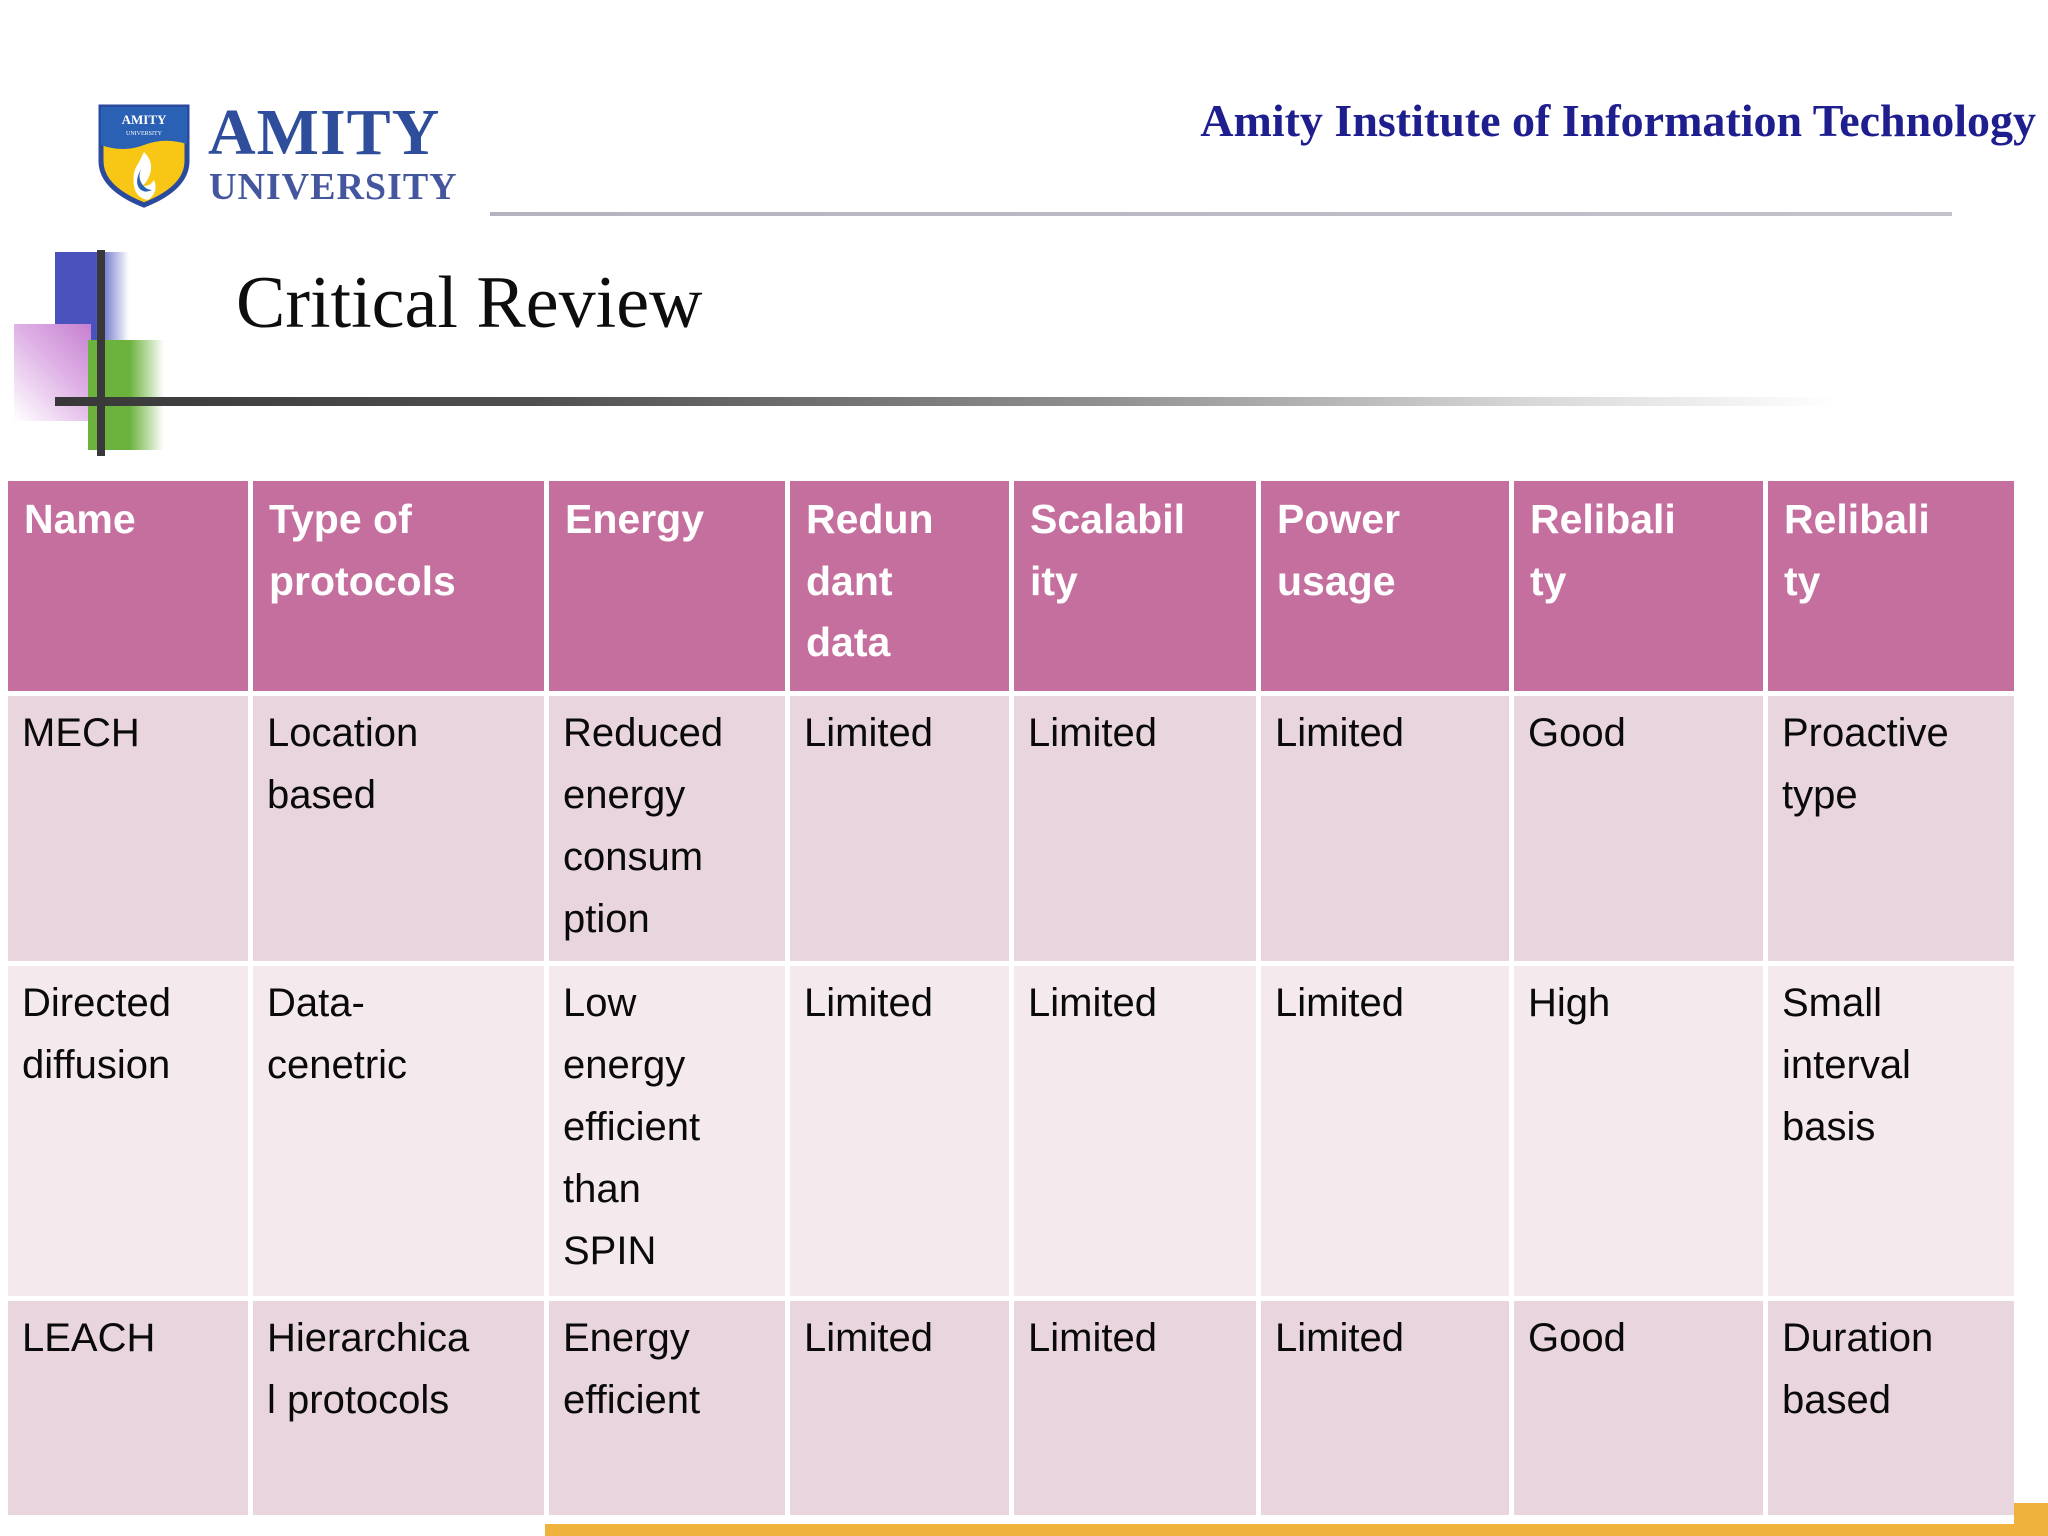 Image resolution: width=2048 pixels, height=1536 pixels. Describe the element at coordinates (1891, 1408) in the screenshot. I see `cell-leach-reliability2: Duration based` at that location.